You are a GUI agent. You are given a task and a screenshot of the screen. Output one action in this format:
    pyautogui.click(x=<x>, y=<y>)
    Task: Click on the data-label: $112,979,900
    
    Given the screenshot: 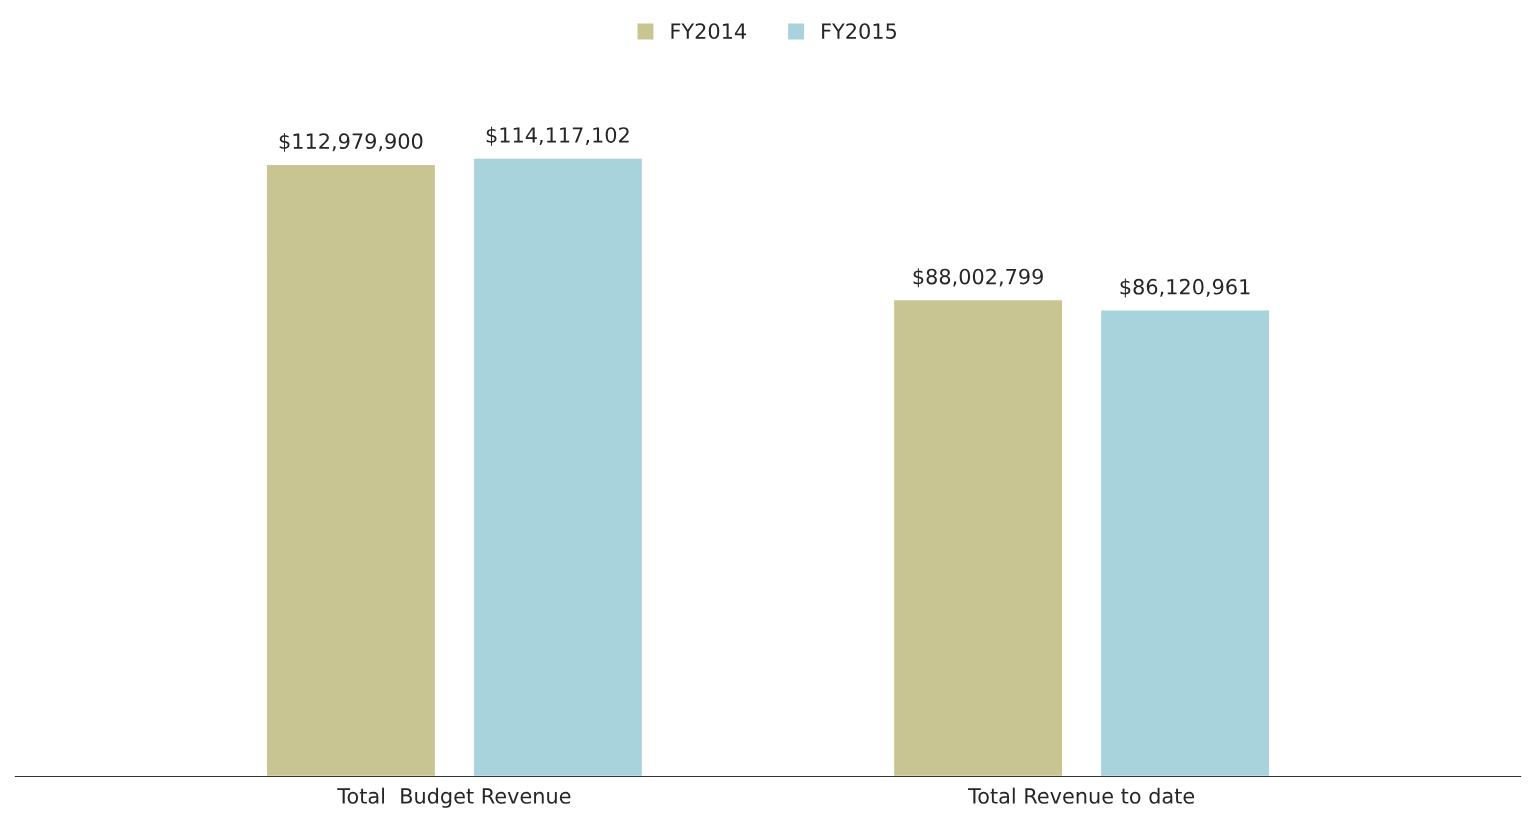 What is the action you would take?
    pyautogui.click(x=351, y=142)
    